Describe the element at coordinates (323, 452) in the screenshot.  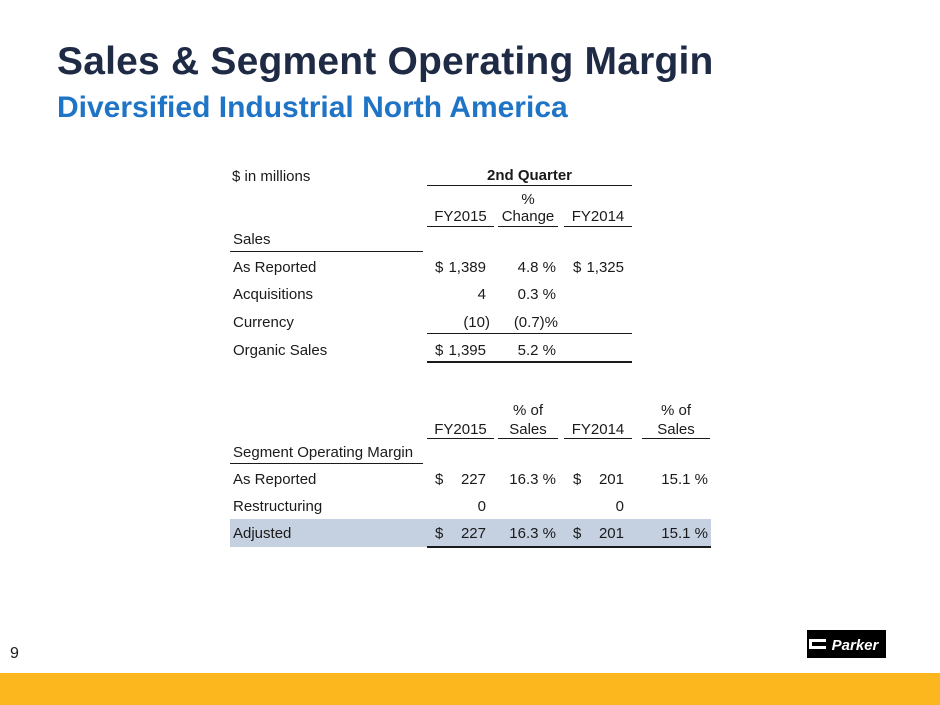
I see `margin-section-label: Segment Operating Margin` at that location.